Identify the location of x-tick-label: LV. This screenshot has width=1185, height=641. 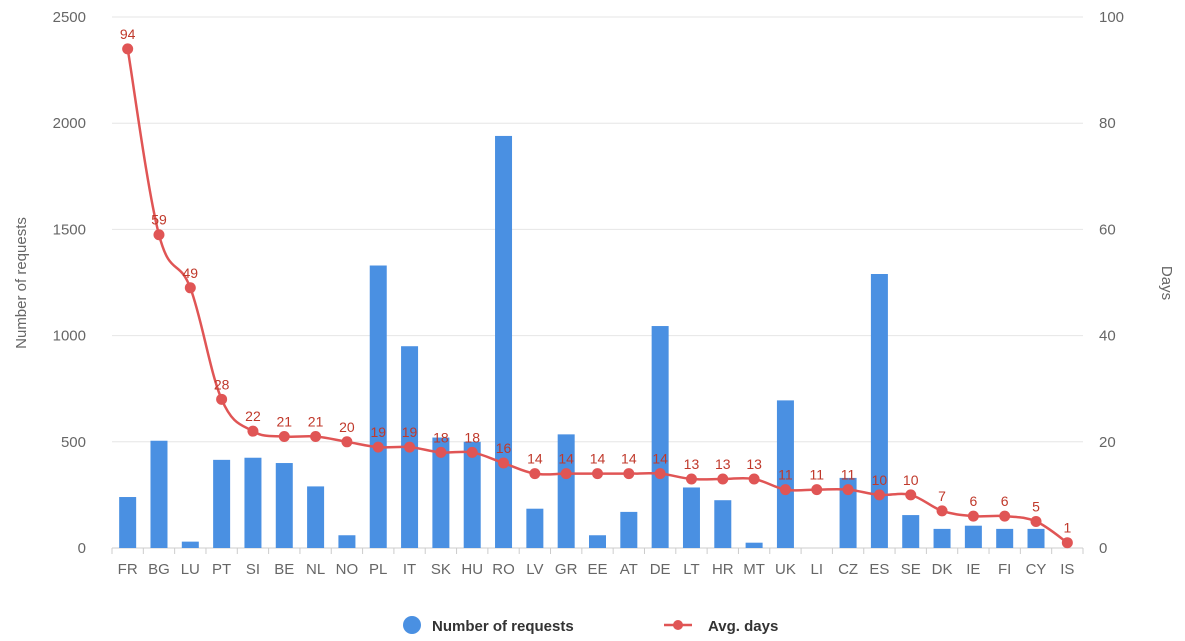
(534, 569).